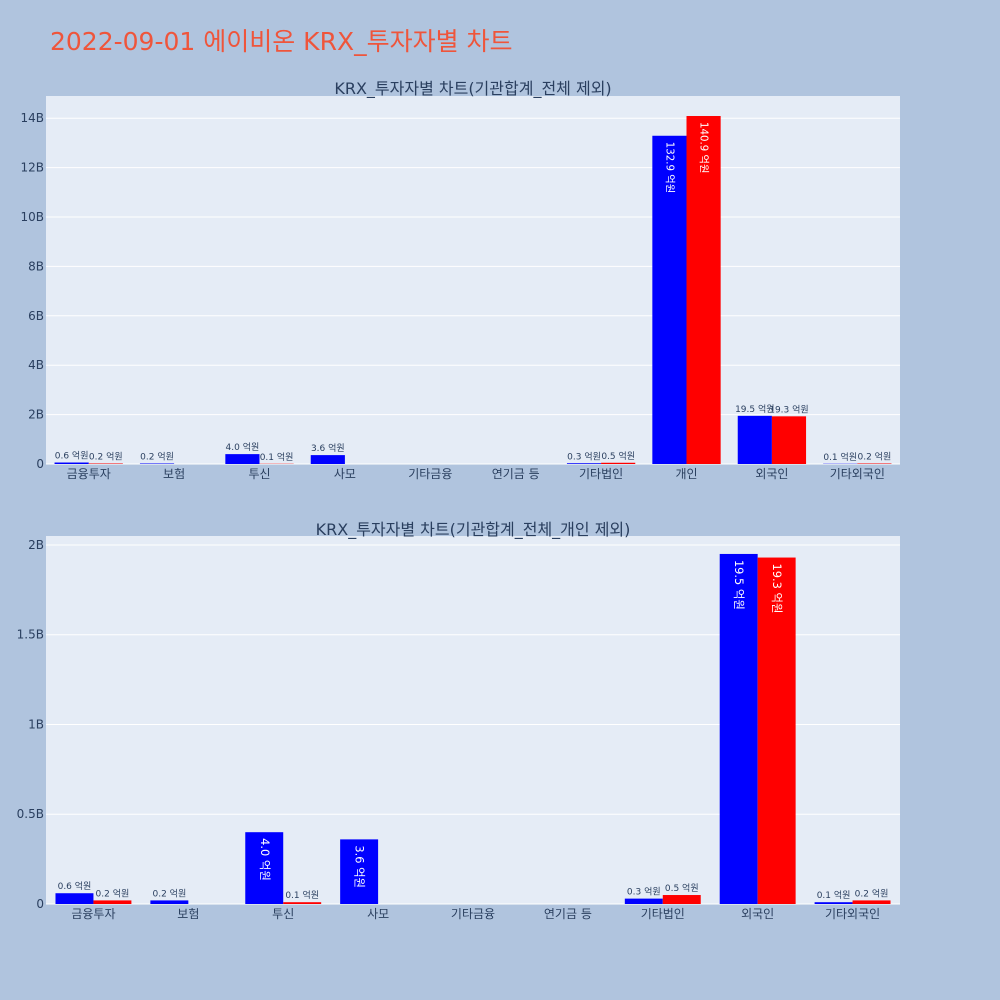 Image resolution: width=1000 pixels, height=1000 pixels. What do you see at coordinates (36, 266) in the screenshot?
I see `y-tick-label: 8B` at bounding box center [36, 266].